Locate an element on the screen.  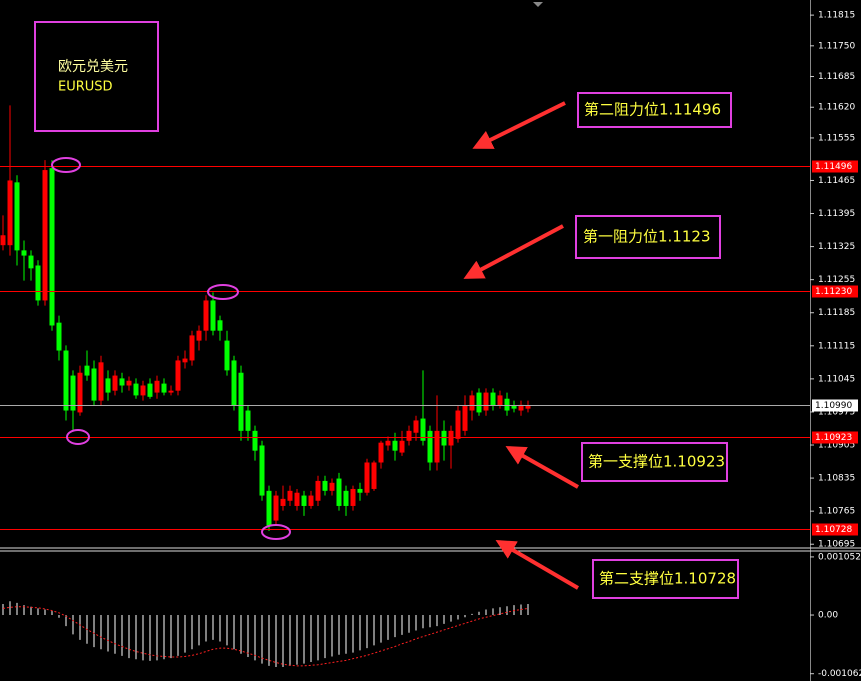
y-tick-label: 1.11185 is located at coordinates (836, 313).